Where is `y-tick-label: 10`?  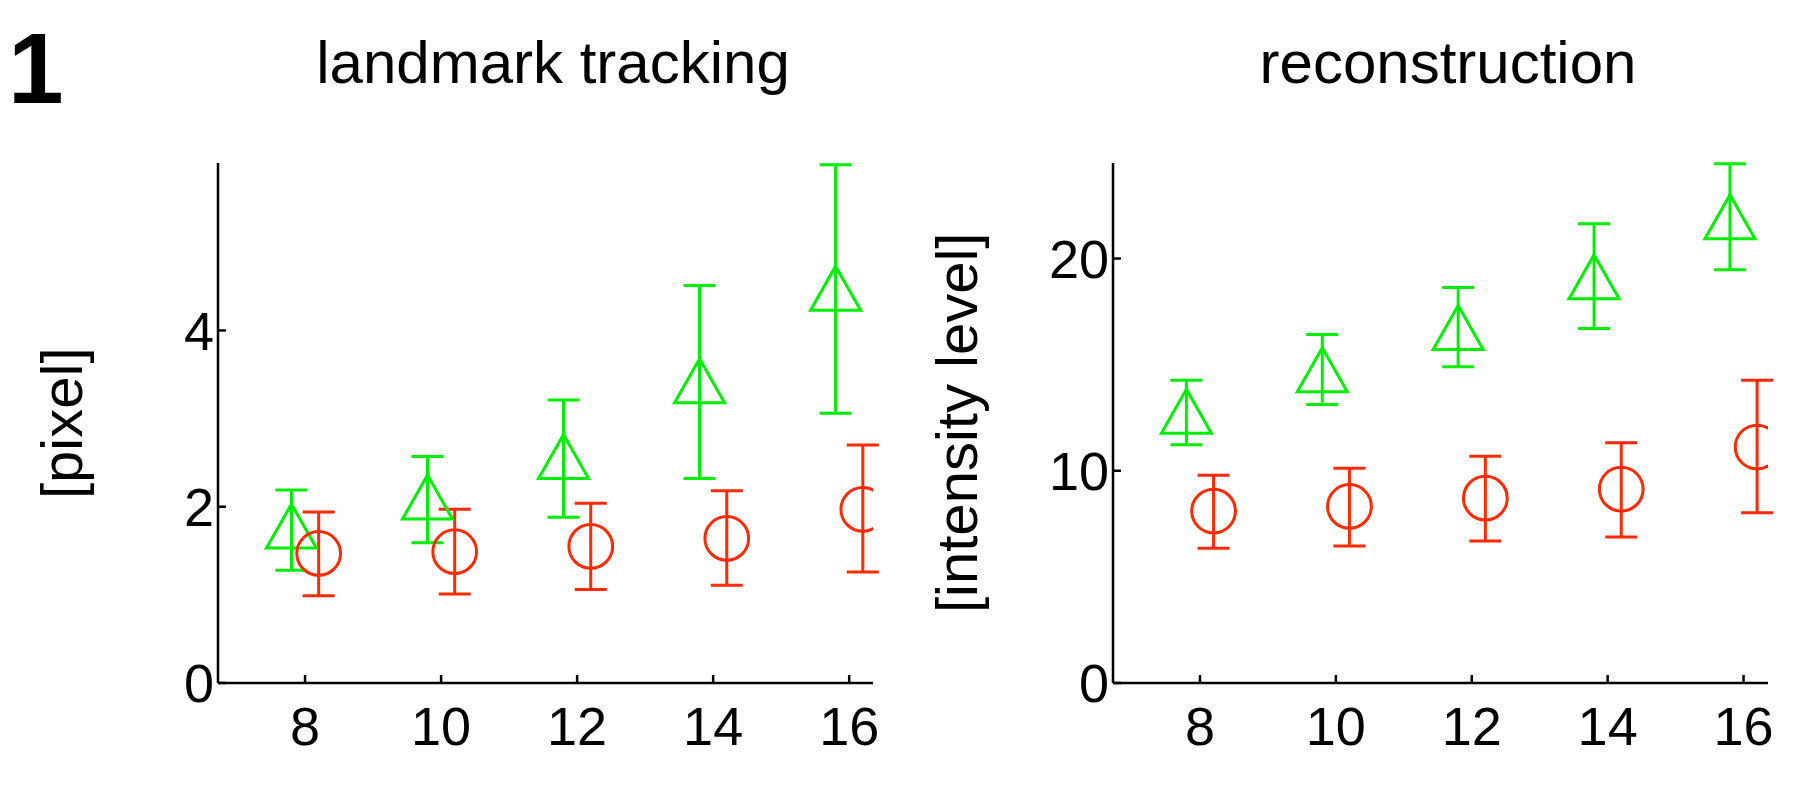 y-tick-label: 10 is located at coordinates (1078, 470).